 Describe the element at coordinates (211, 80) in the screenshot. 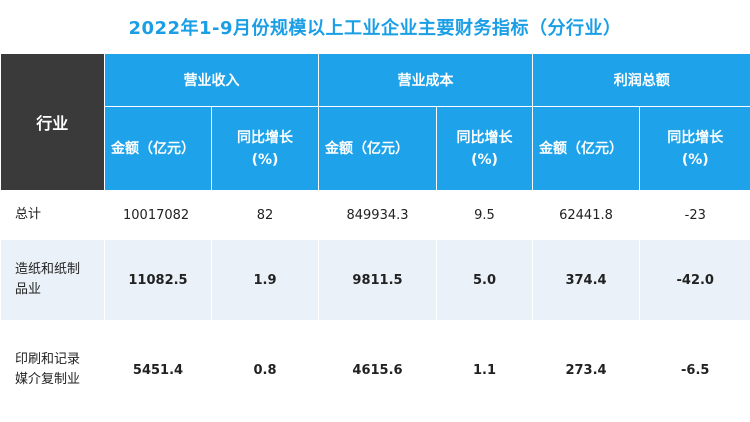

I see `revenue-header: 营业收入` at that location.